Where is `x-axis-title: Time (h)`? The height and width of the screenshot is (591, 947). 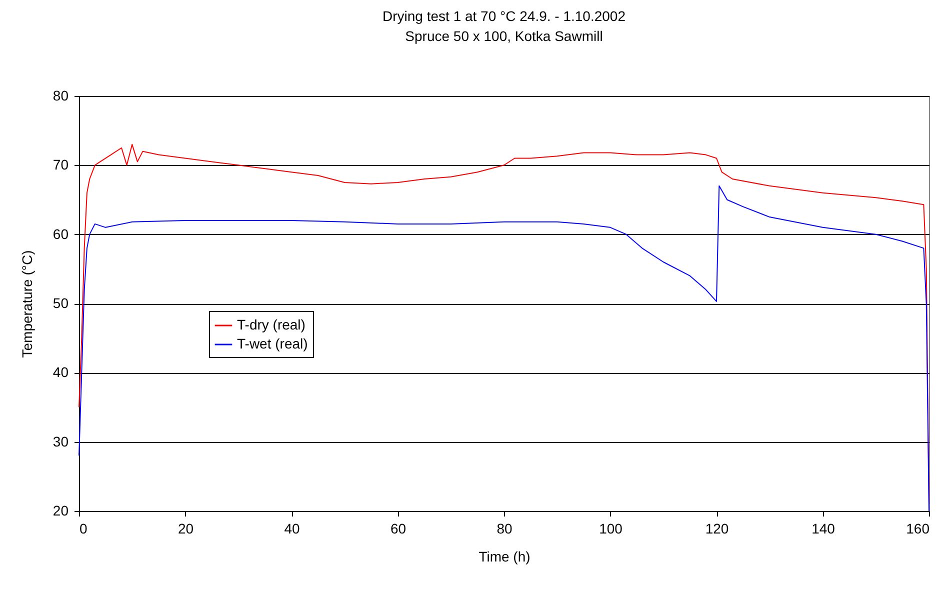 x-axis-title: Time (h) is located at coordinates (504, 556).